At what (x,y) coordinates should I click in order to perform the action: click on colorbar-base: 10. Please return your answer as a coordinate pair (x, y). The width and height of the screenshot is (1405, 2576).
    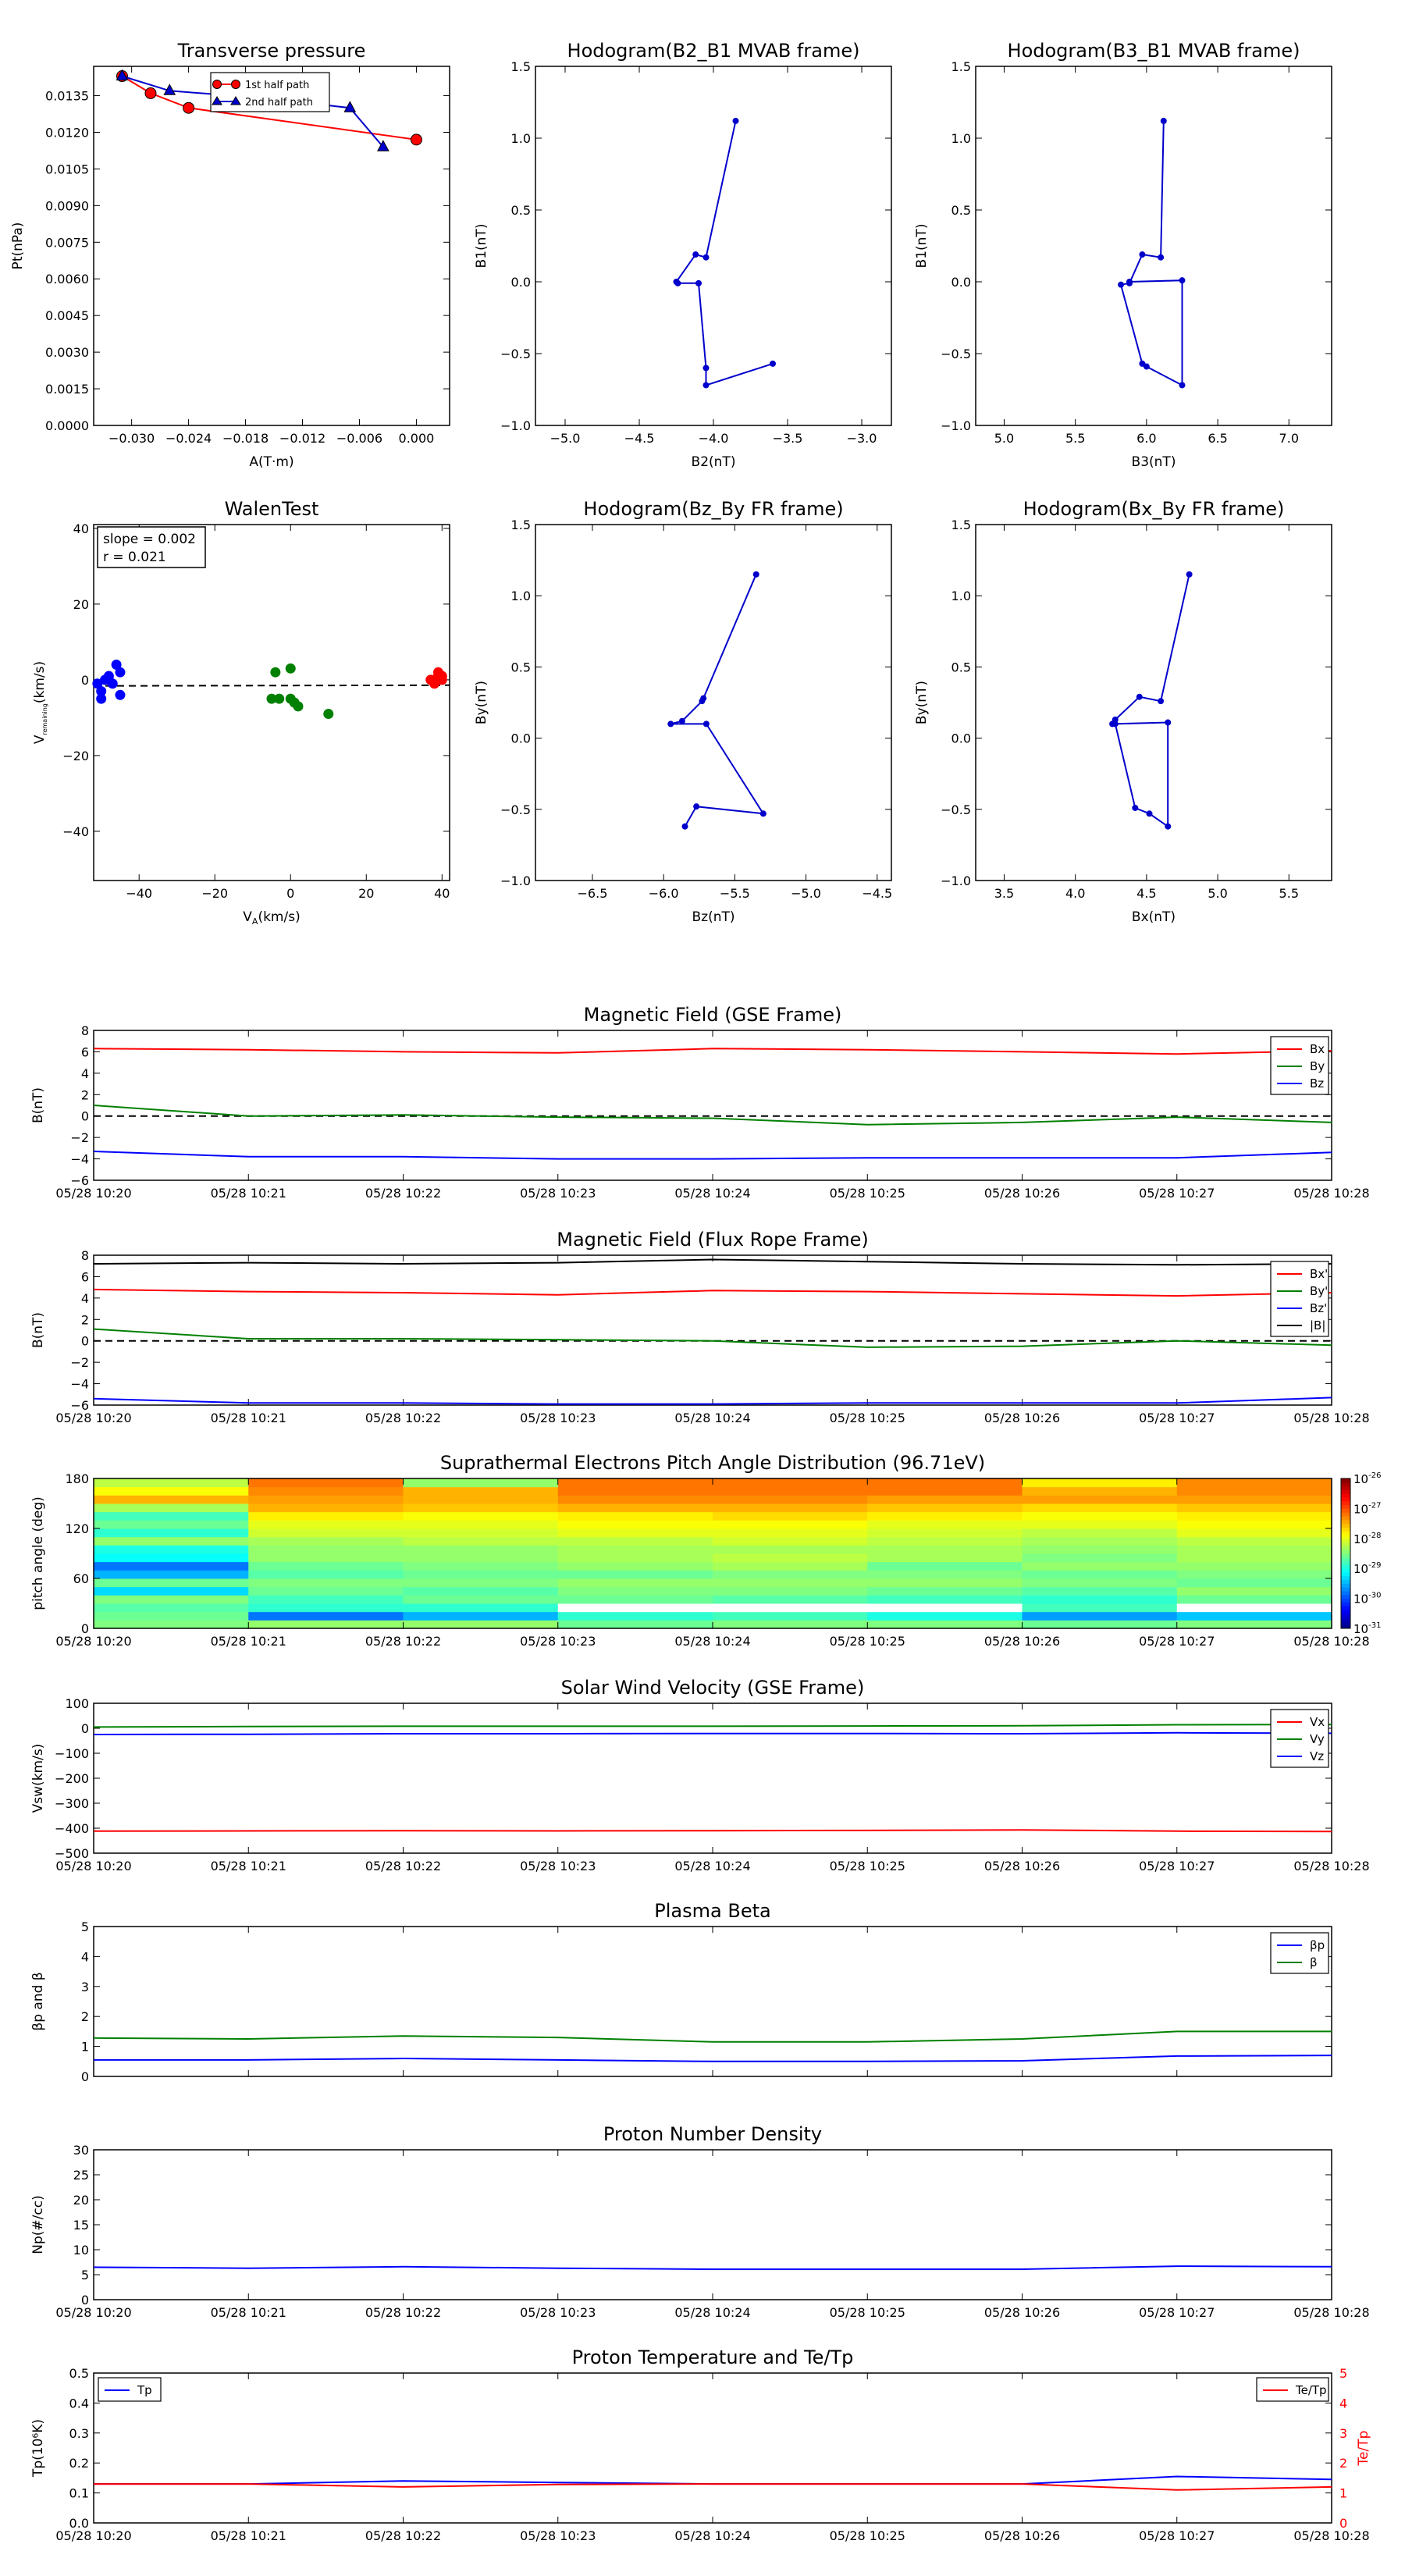
    Looking at the image, I should click on (1361, 1479).